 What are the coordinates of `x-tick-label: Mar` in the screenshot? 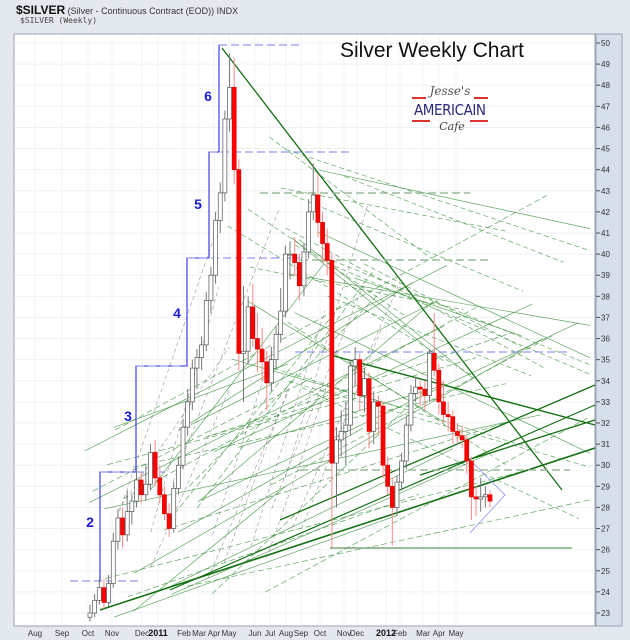 It's located at (199, 633).